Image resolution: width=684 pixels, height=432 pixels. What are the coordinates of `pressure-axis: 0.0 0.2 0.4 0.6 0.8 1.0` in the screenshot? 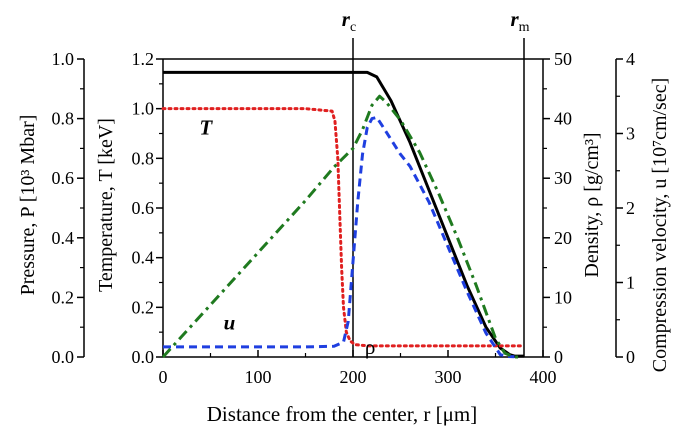 It's located at (68, 208).